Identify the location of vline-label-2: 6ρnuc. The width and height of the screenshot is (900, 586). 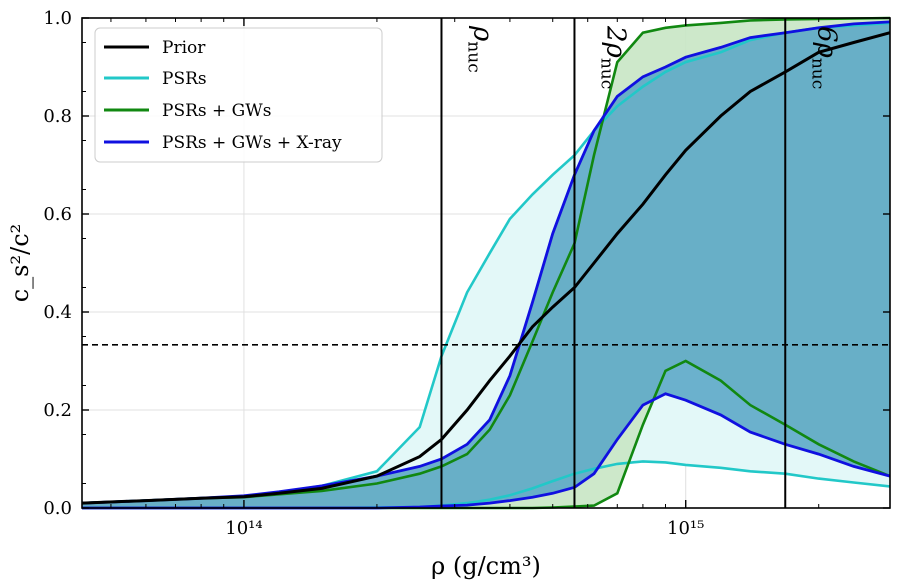
(824, 57).